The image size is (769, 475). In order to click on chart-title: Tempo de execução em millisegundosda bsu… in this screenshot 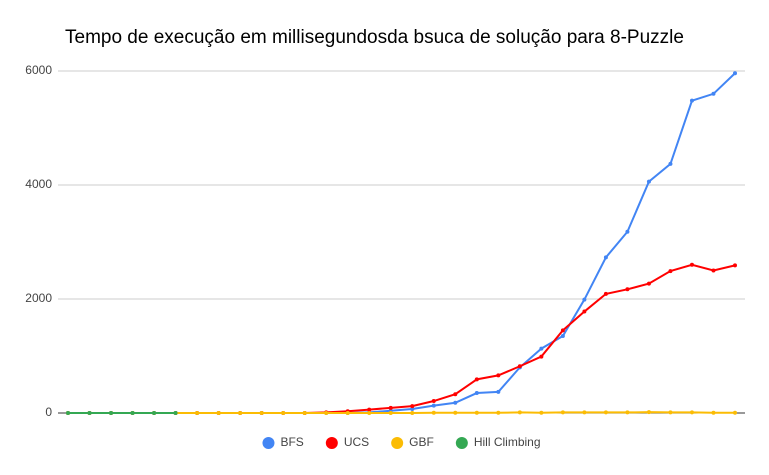, I will do `click(374, 37)`.